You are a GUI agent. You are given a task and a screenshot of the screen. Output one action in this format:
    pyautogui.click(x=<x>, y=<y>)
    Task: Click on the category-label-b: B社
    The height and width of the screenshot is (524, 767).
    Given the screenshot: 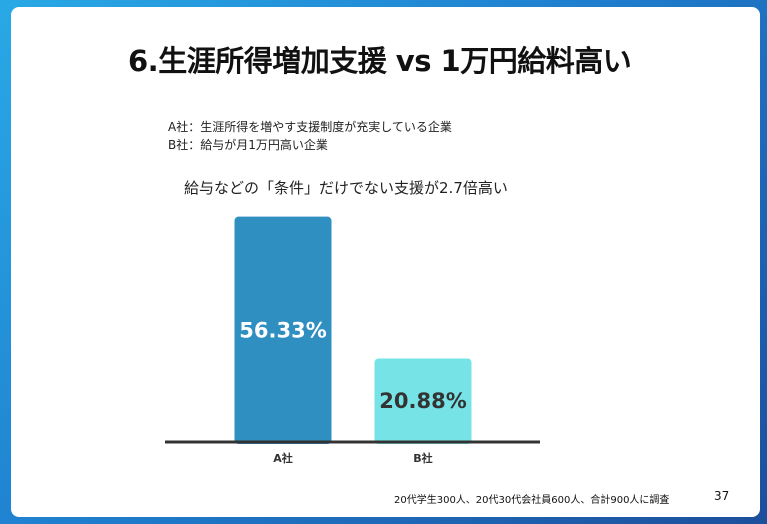 What is the action you would take?
    pyautogui.click(x=422, y=458)
    